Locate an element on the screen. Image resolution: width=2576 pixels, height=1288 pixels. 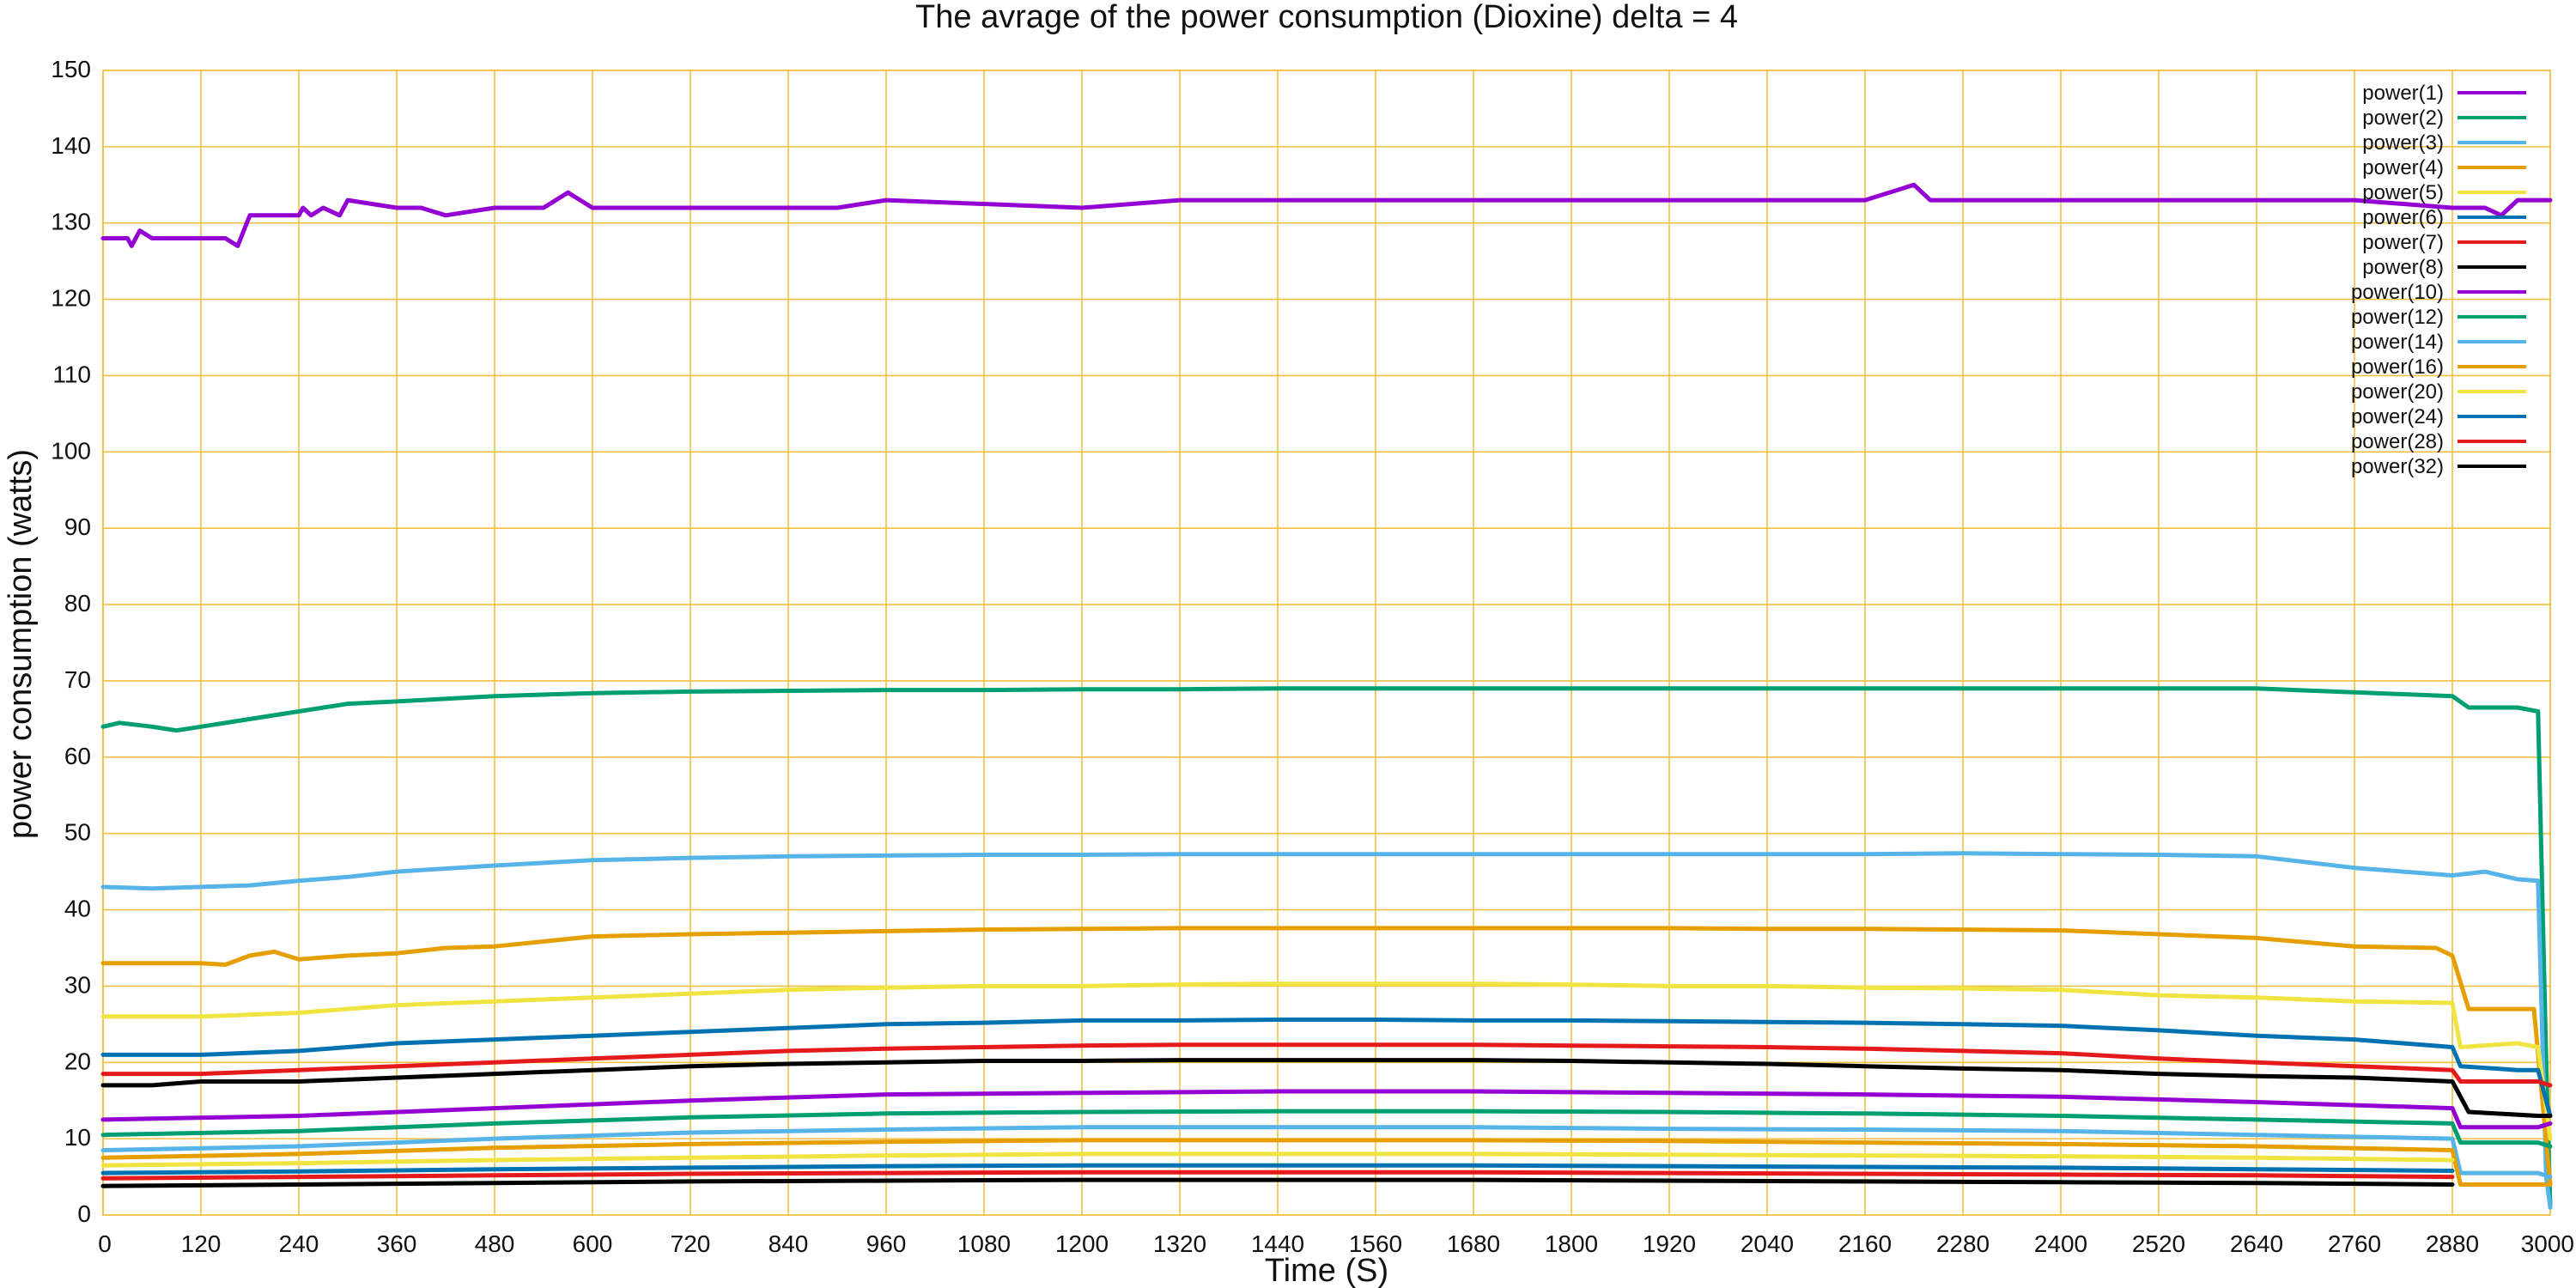
x-tick-label: 2400 is located at coordinates (2060, 1243).